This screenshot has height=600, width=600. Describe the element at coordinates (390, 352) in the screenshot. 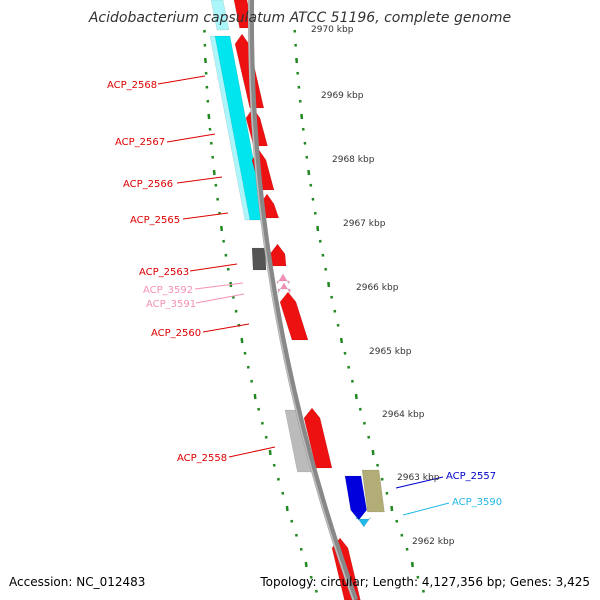

I see `kbp-tick-label: 2965 kbp` at that location.